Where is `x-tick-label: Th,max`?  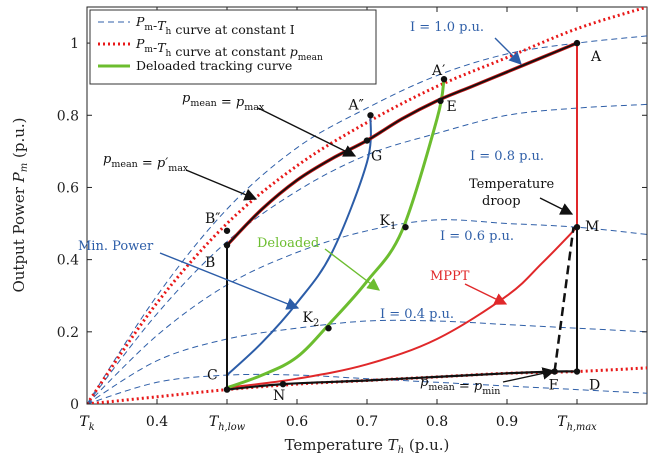
x-tick-label: Th,max is located at coordinates (577, 423).